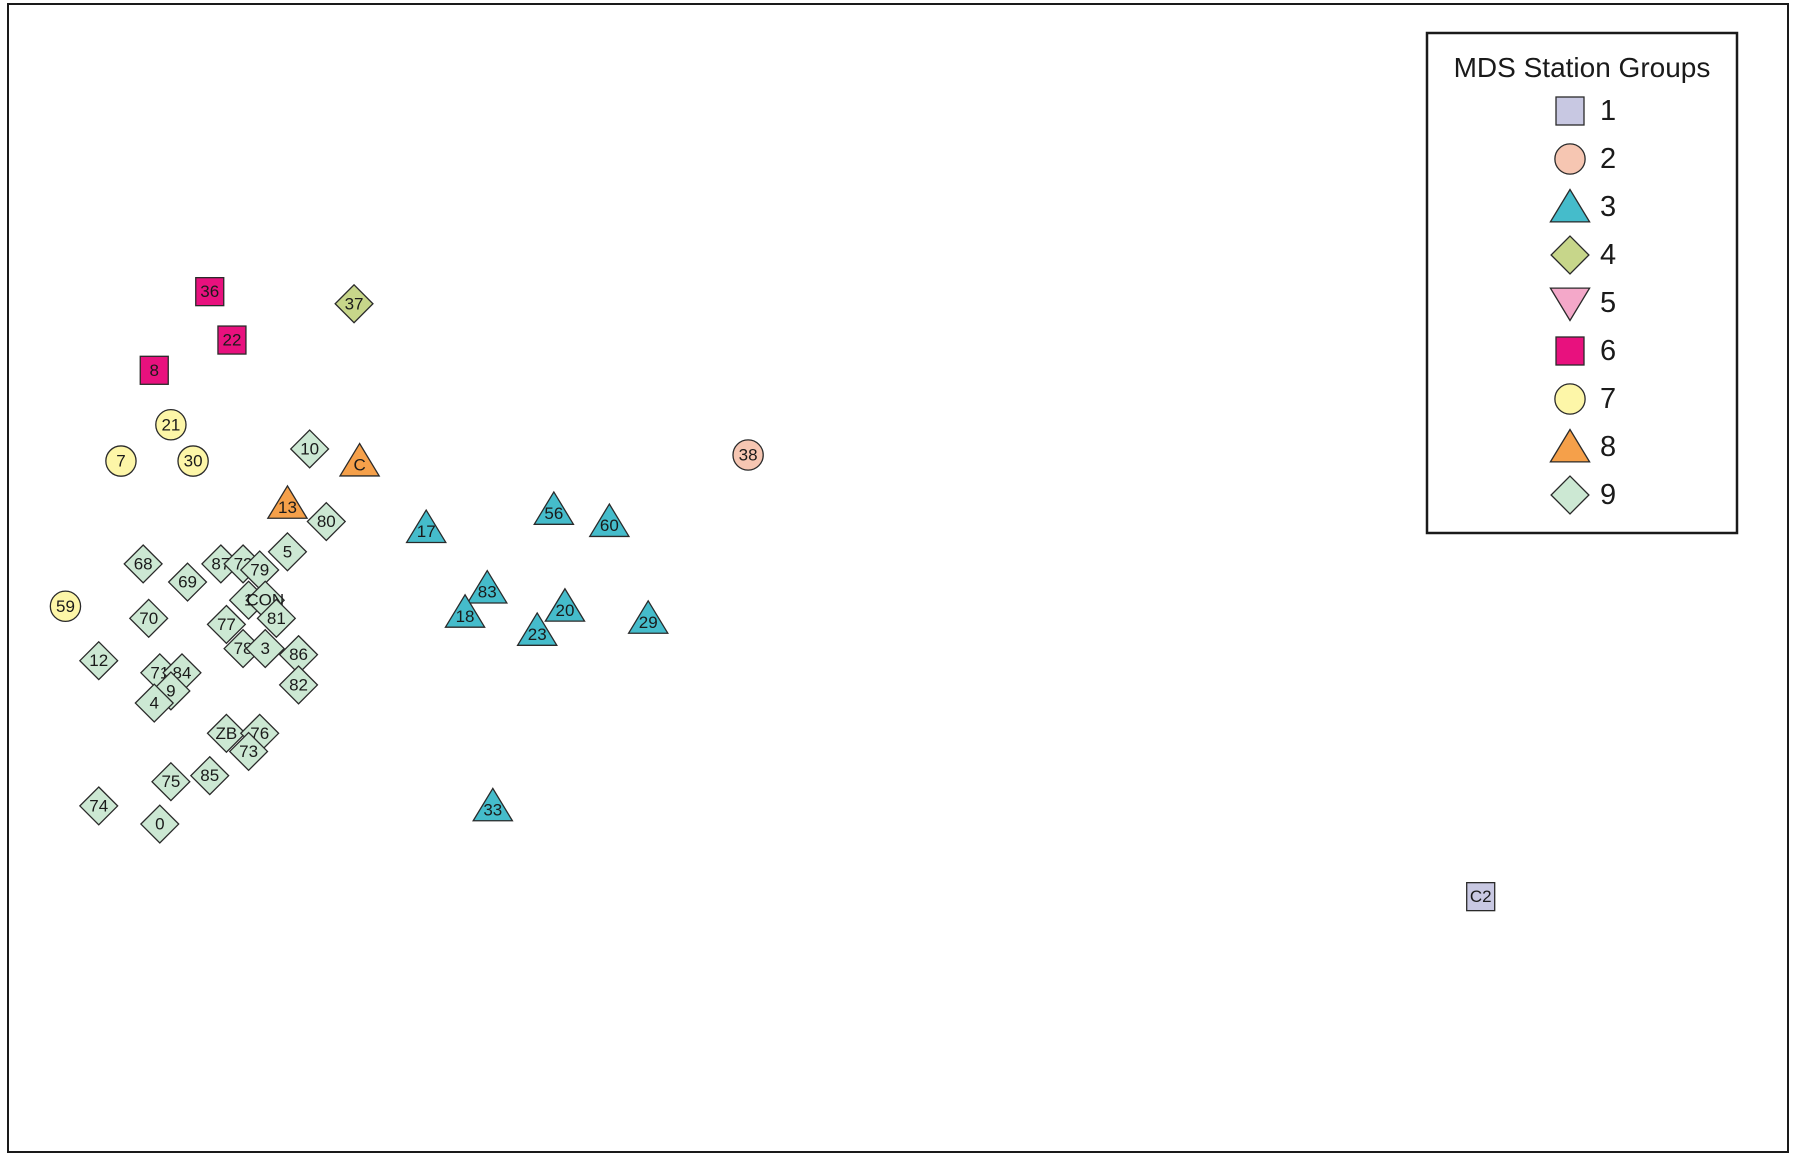  I want to click on legend-items: 1 2 3 4 5 6 7 8 9, so click(1582, 305).